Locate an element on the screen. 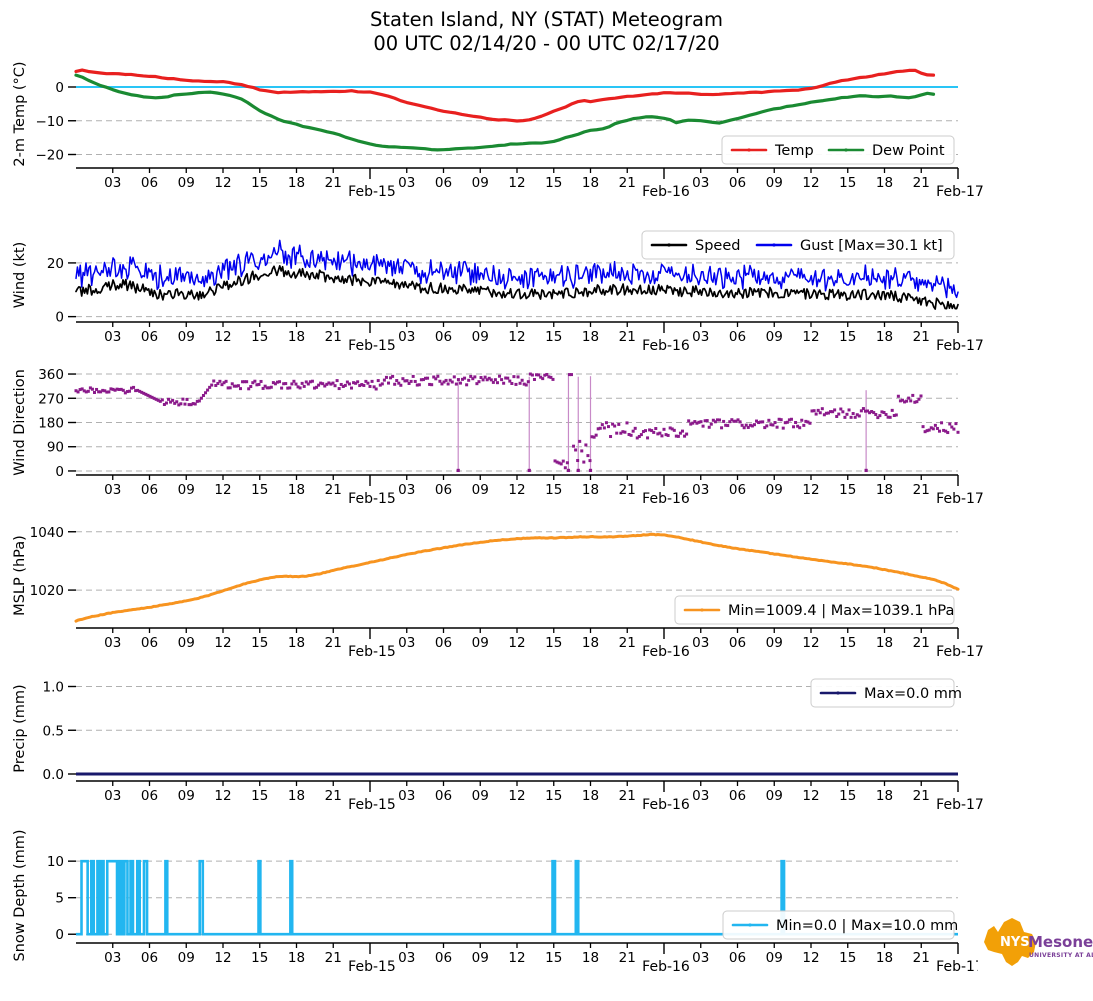  snow_depth-xtick-label: 03 is located at coordinates (700, 958).